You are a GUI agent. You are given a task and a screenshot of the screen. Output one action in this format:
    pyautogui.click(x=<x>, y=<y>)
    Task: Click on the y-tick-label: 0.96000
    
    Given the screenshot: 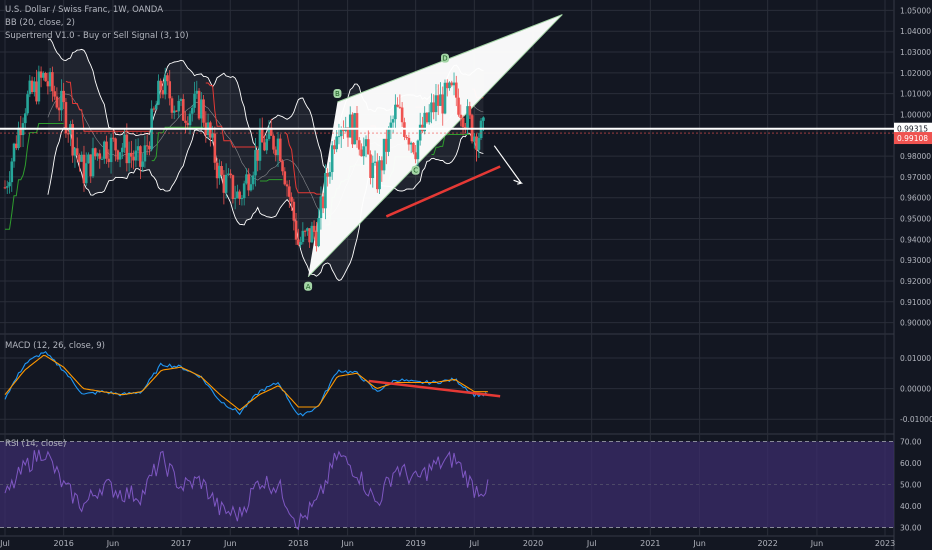 What is the action you would take?
    pyautogui.click(x=915, y=198)
    